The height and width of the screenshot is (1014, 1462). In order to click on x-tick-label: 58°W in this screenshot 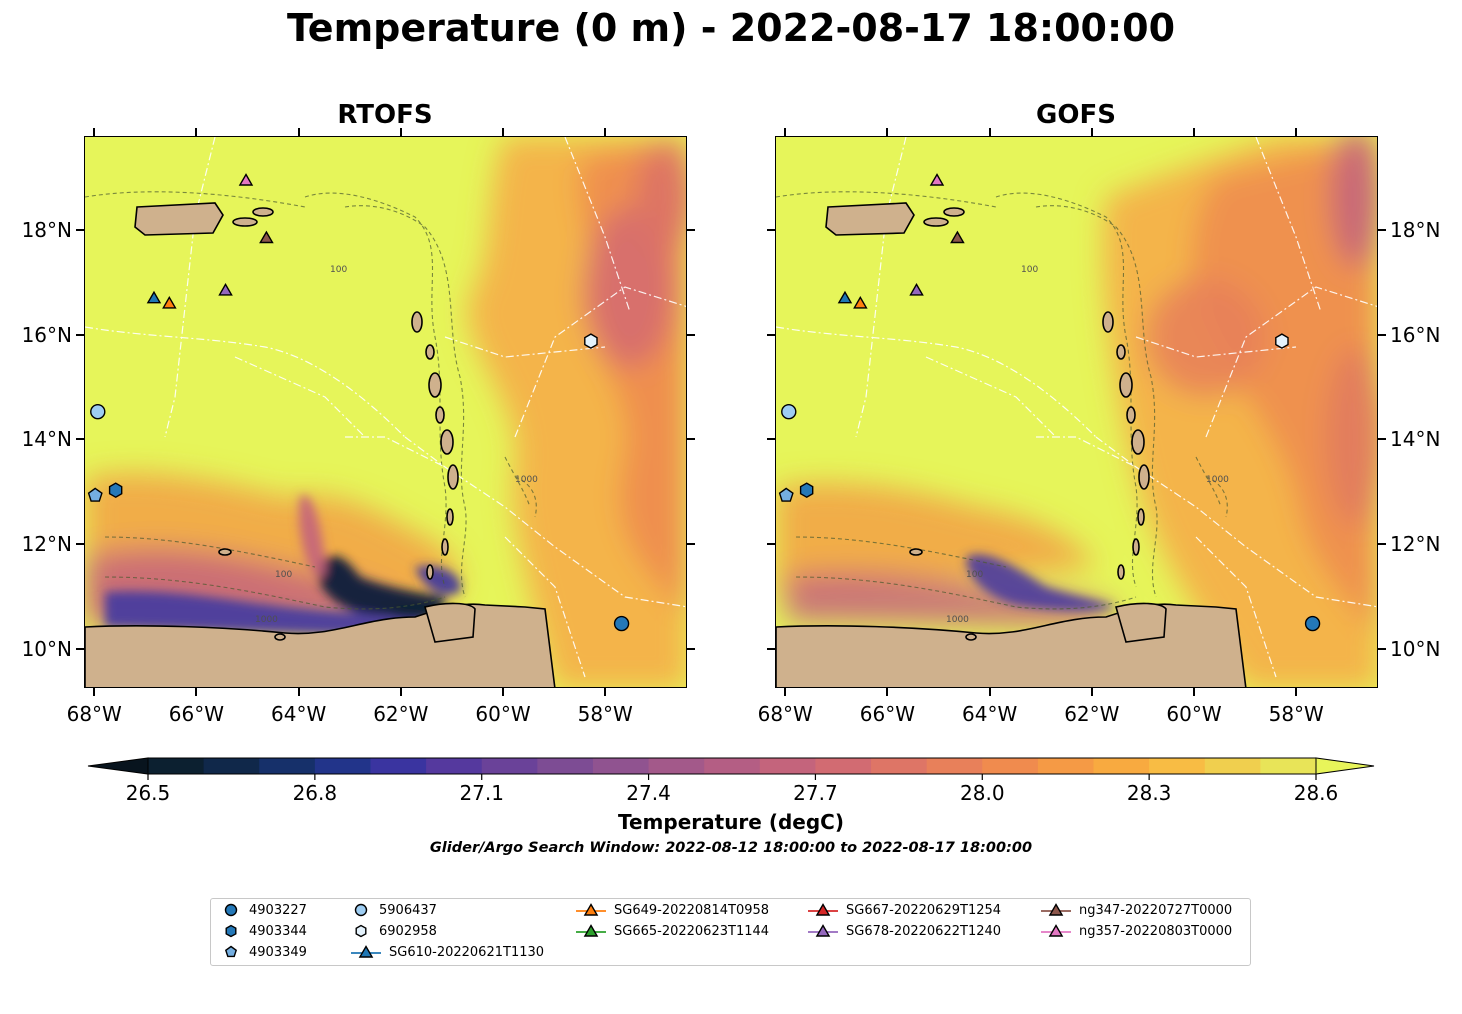, I will do `click(1296, 714)`.